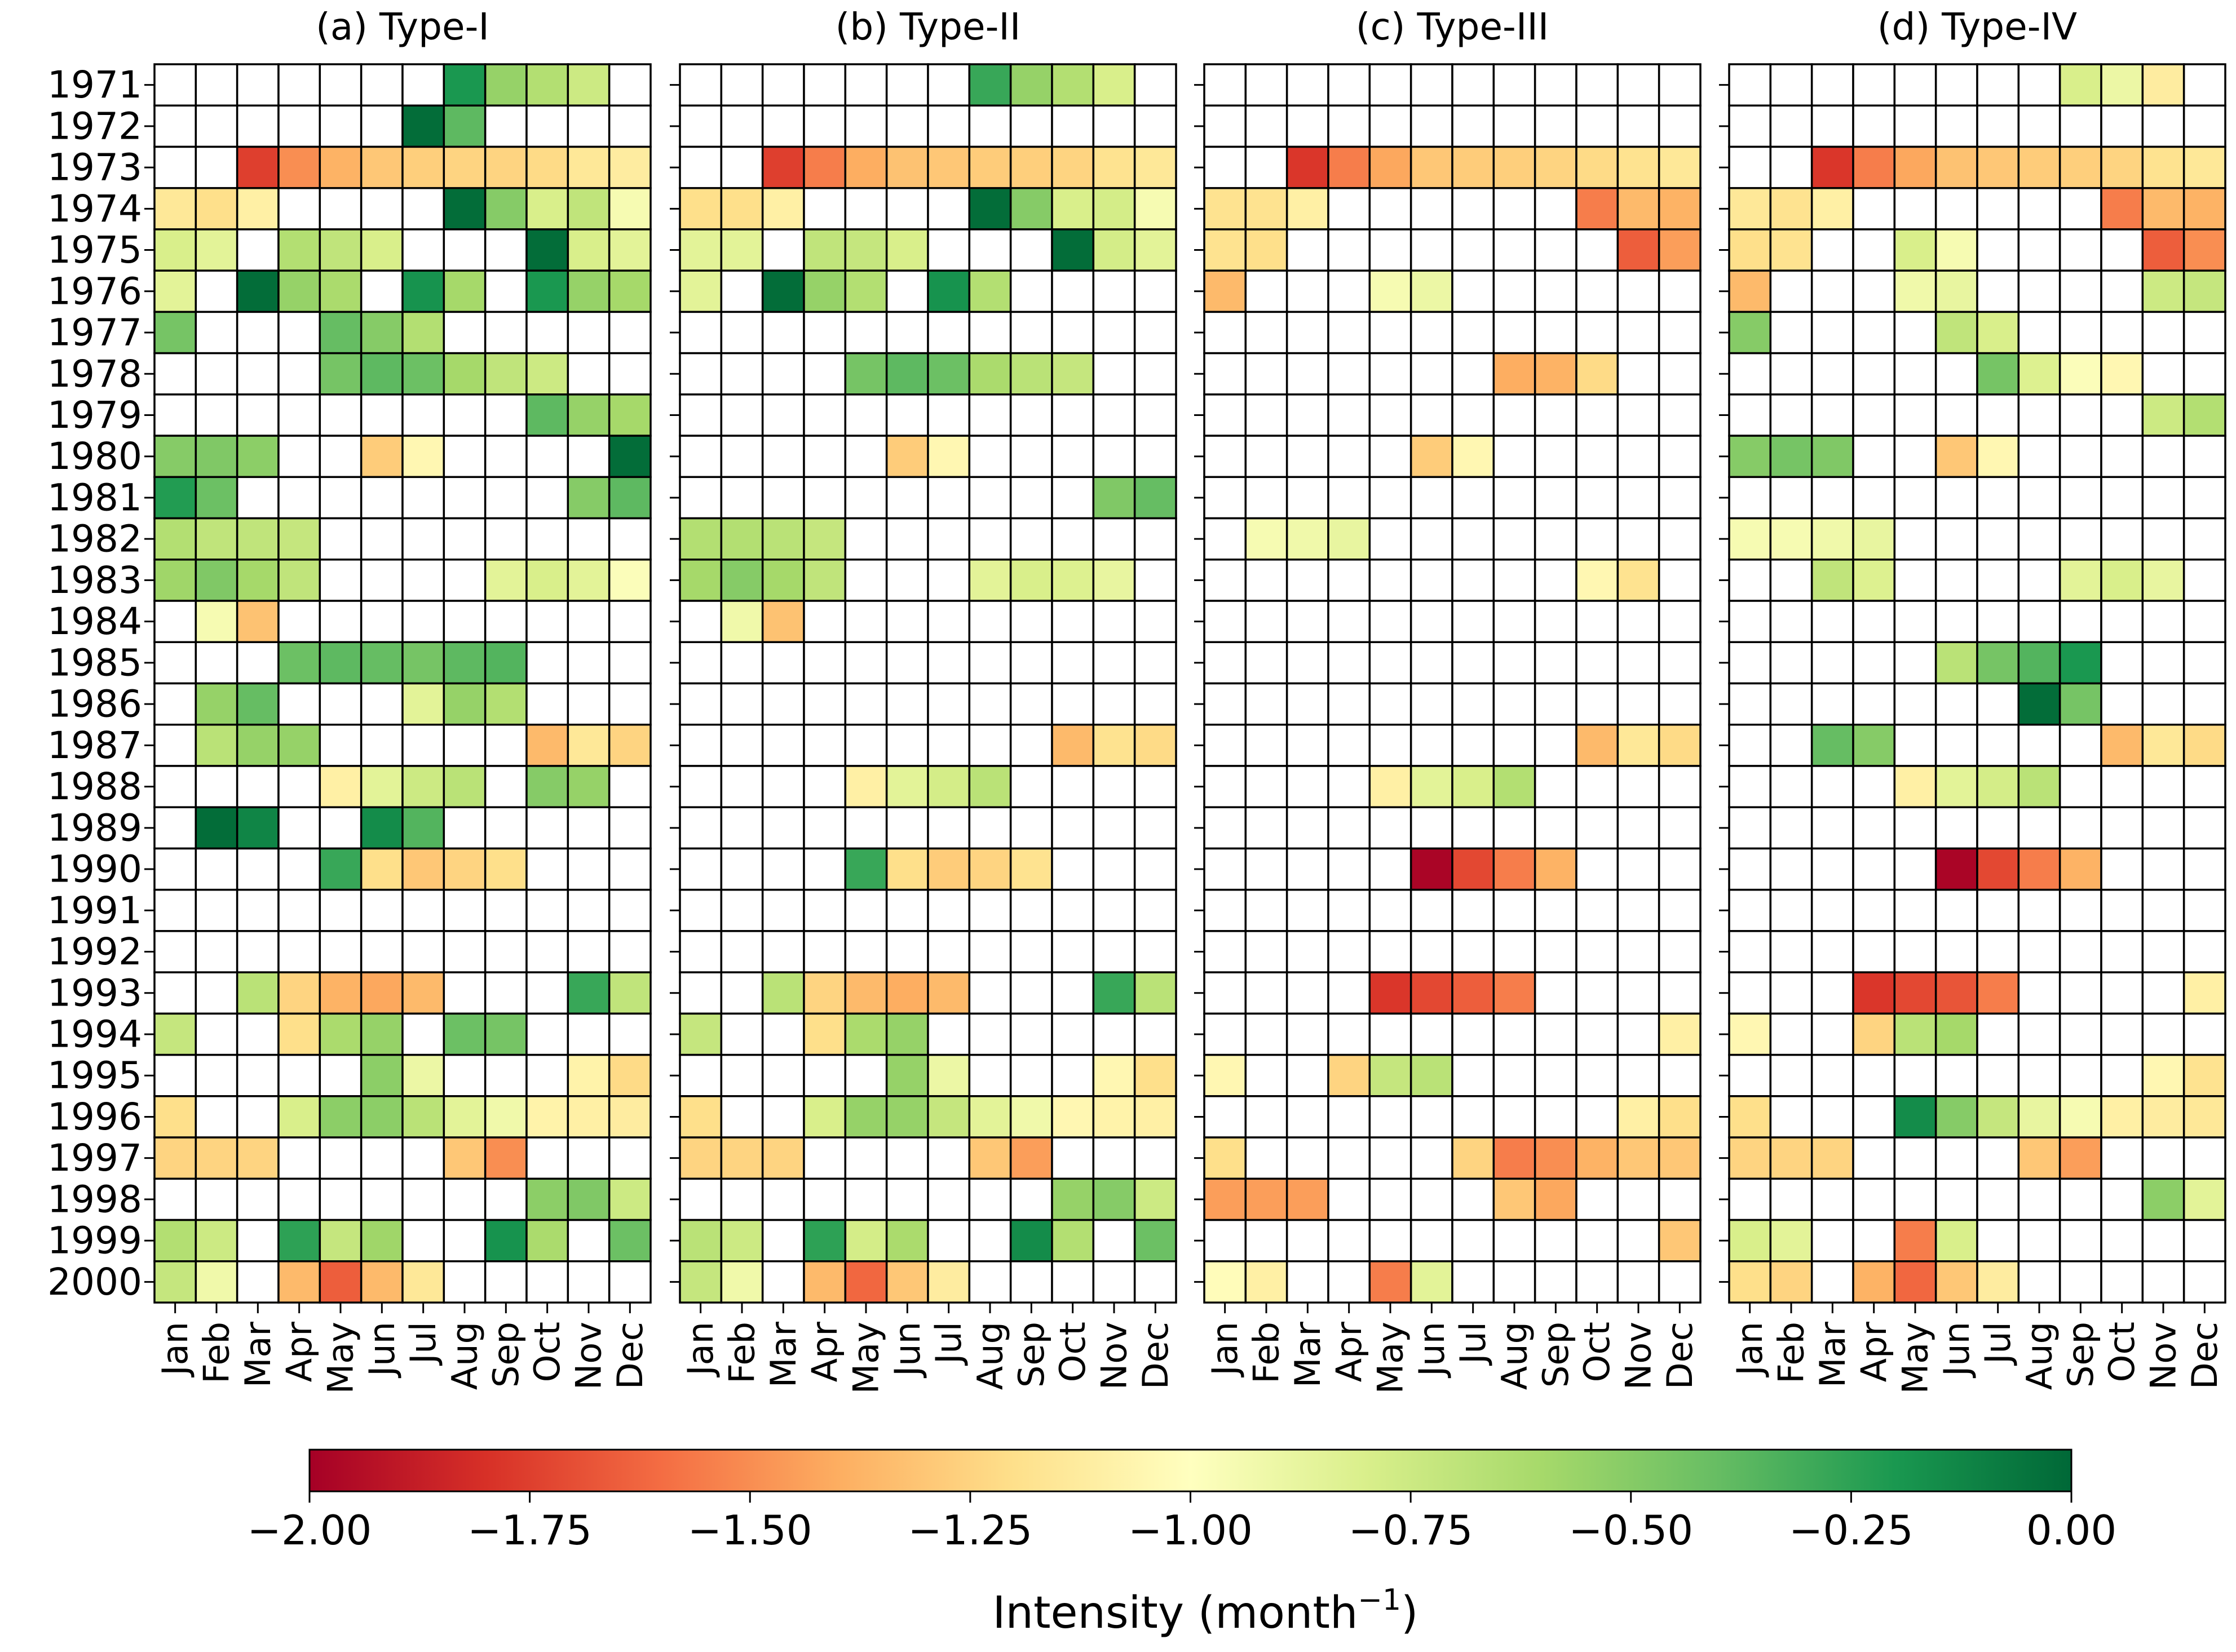 Image resolution: width=2236 pixels, height=1652 pixels. I want to click on month-label: Jul, so click(1472, 1344).